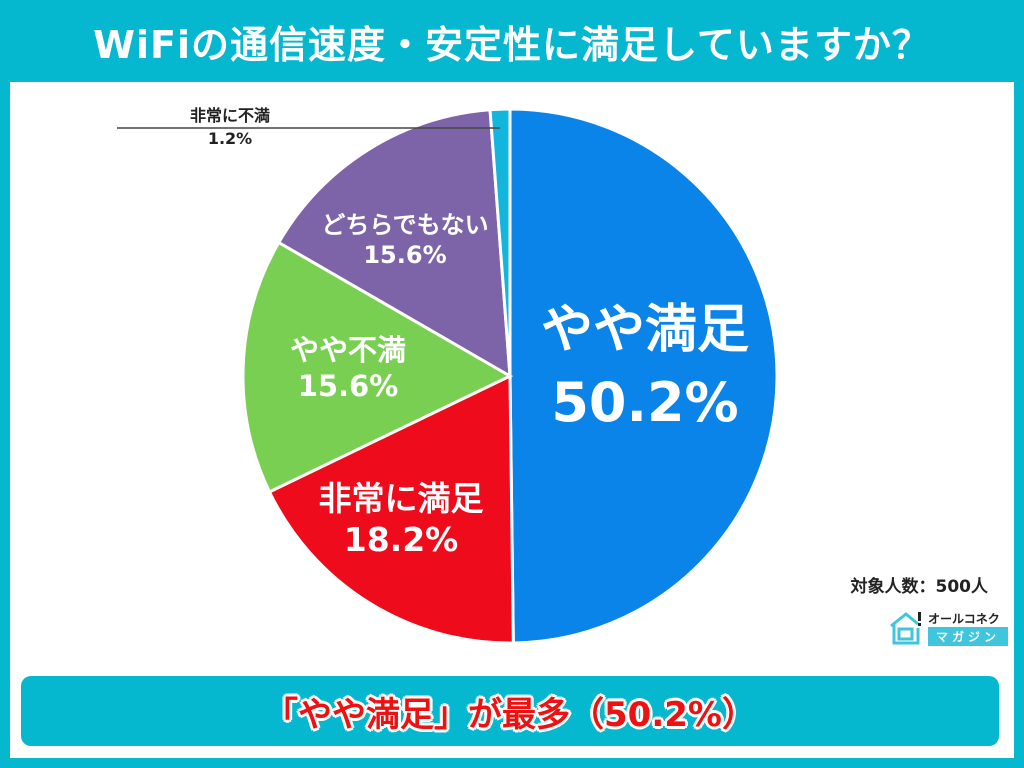 The width and height of the screenshot is (1024, 768). What do you see at coordinates (510, 714) in the screenshot?
I see `summary-text: 「やや満足」が最多（50.2%）` at bounding box center [510, 714].